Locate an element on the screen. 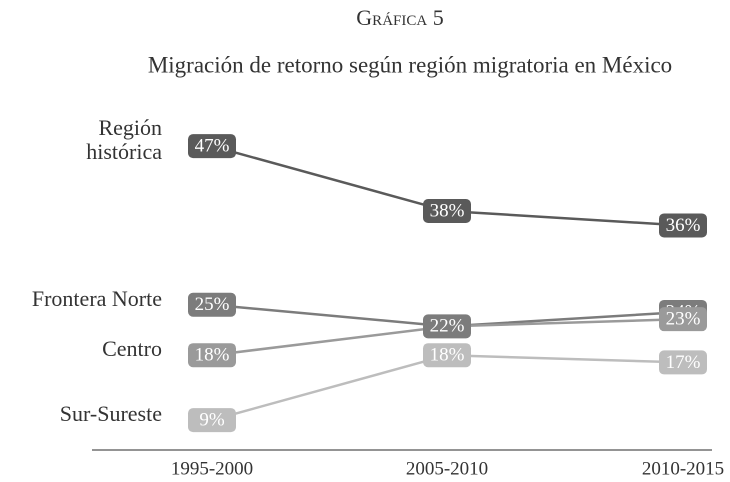 This screenshot has height=482, width=730. value-label: 36% is located at coordinates (683, 225).